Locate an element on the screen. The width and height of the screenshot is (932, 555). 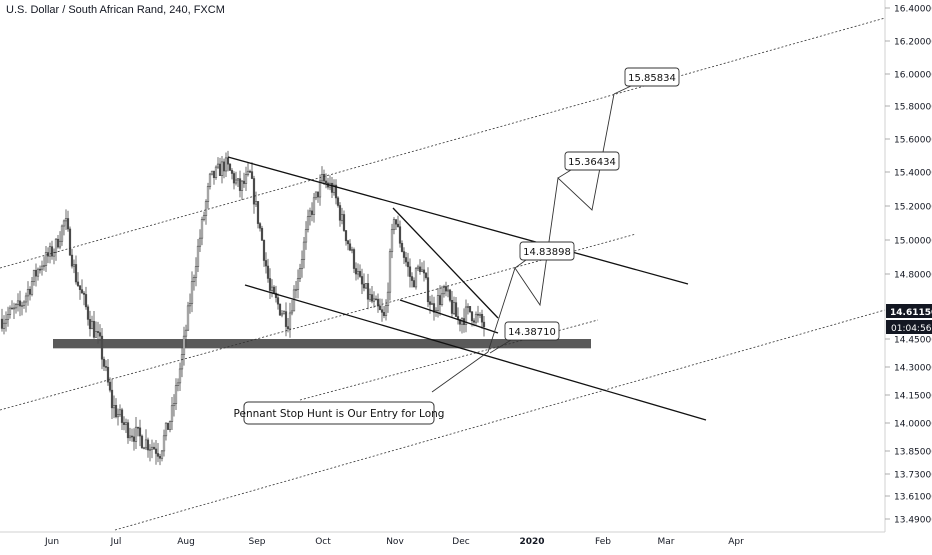
target-3-callout-label: 15.36434 is located at coordinates (592, 162).